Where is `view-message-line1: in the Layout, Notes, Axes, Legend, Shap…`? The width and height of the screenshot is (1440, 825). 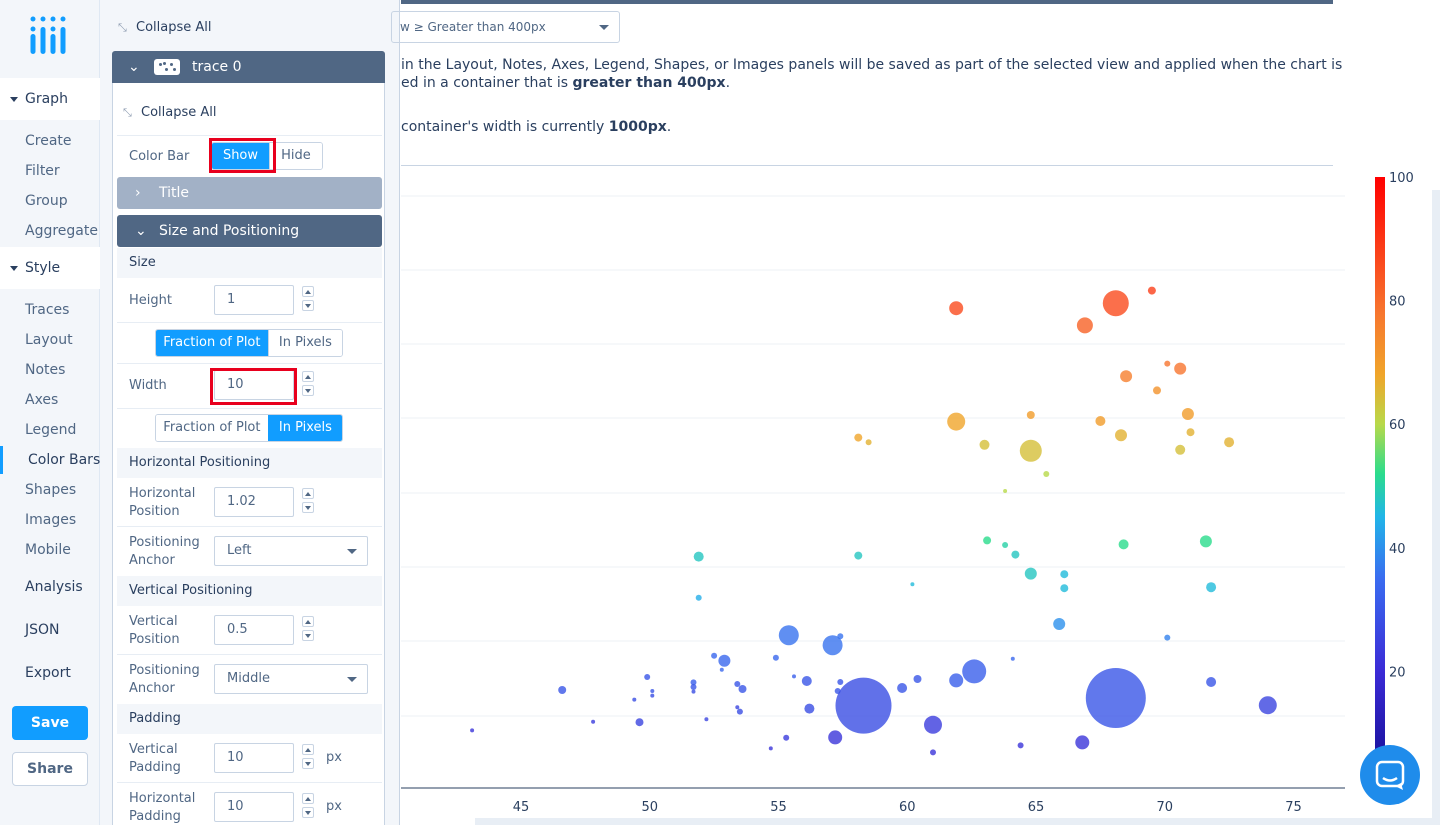
view-message-line1: in the Layout, Notes, Axes, Legend, Shap… is located at coordinates (872, 65).